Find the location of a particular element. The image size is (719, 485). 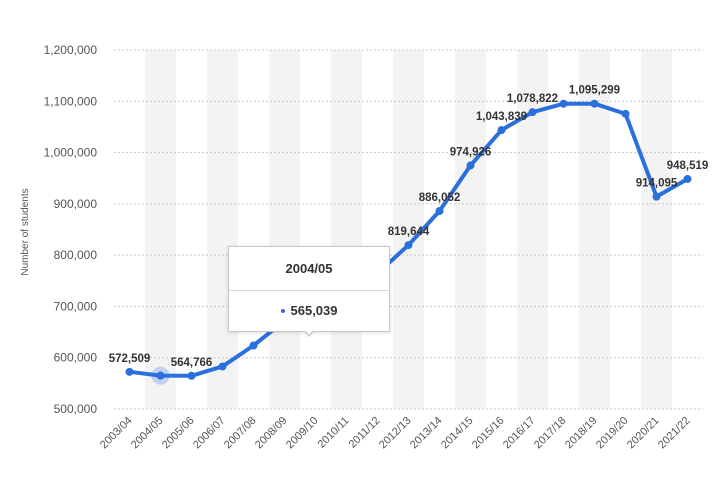

x-tick-label: 2013/14 is located at coordinates (426, 433).